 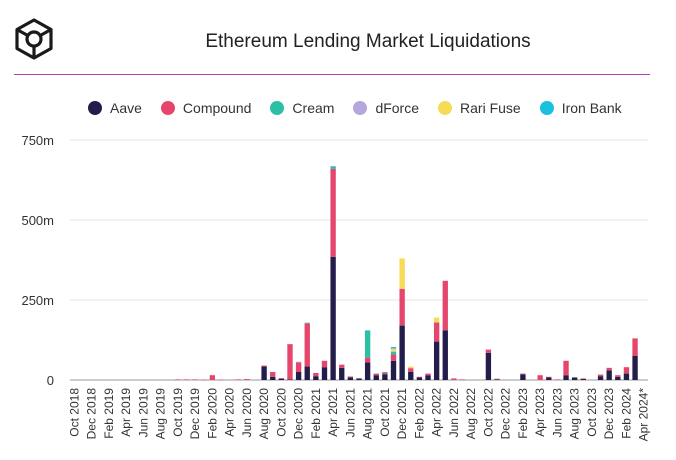 What do you see at coordinates (419, 413) in the screenshot?
I see `x-tick-label: Feb 2022` at bounding box center [419, 413].